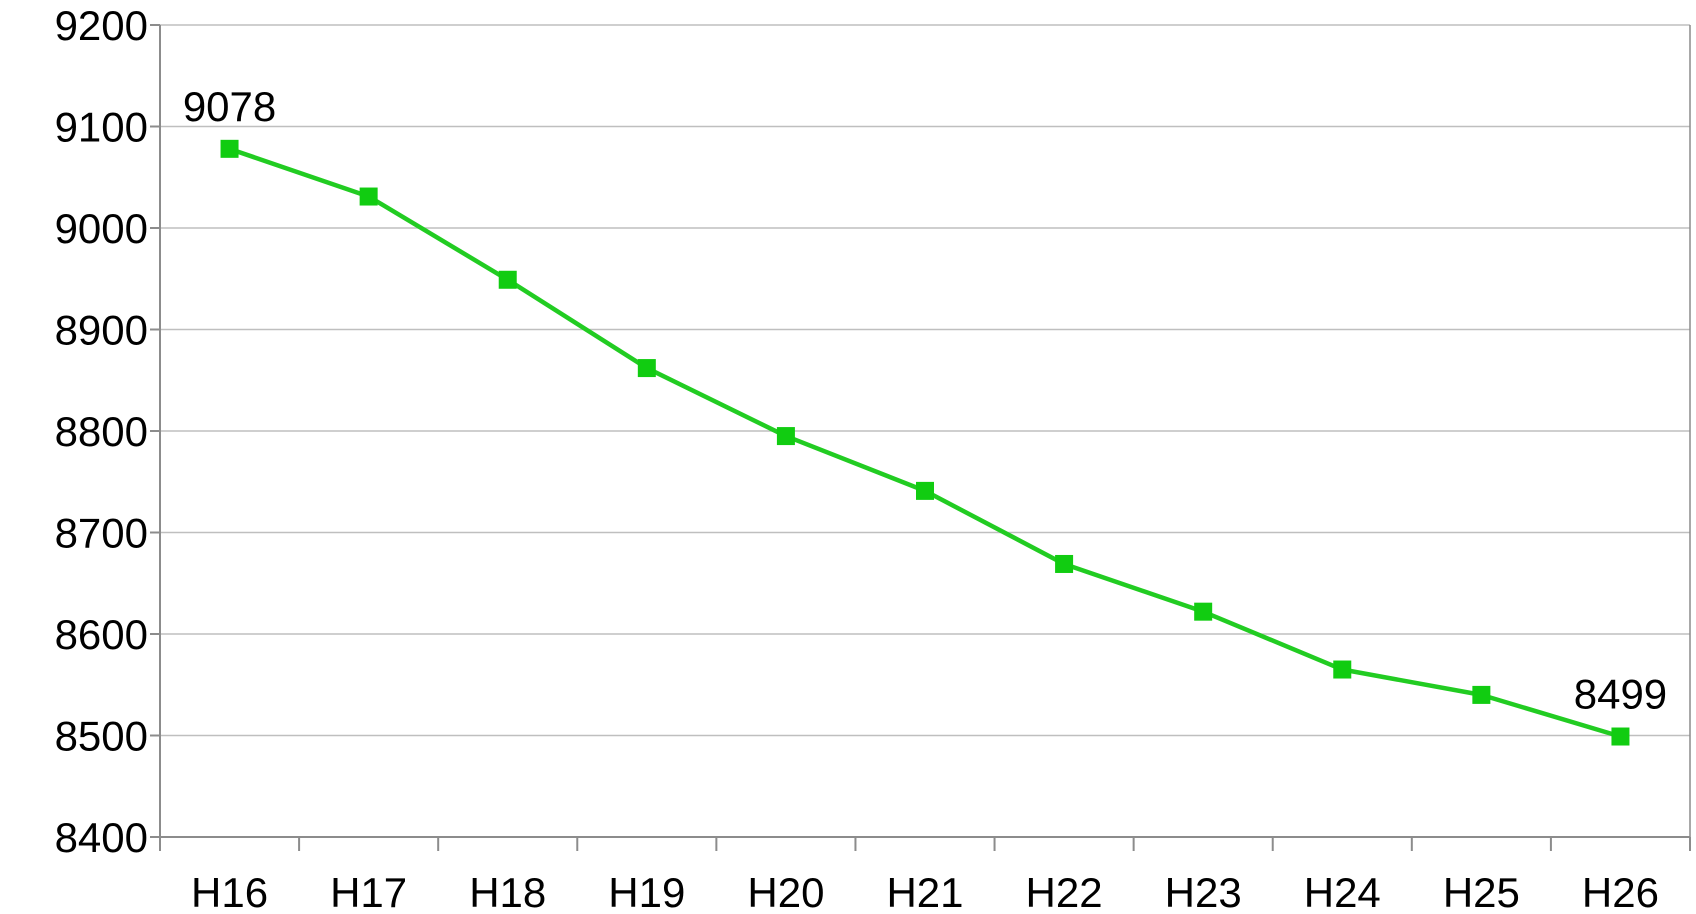 The height and width of the screenshot is (914, 1696). Describe the element at coordinates (101, 533) in the screenshot. I see `y-tick-label: 8700` at that location.